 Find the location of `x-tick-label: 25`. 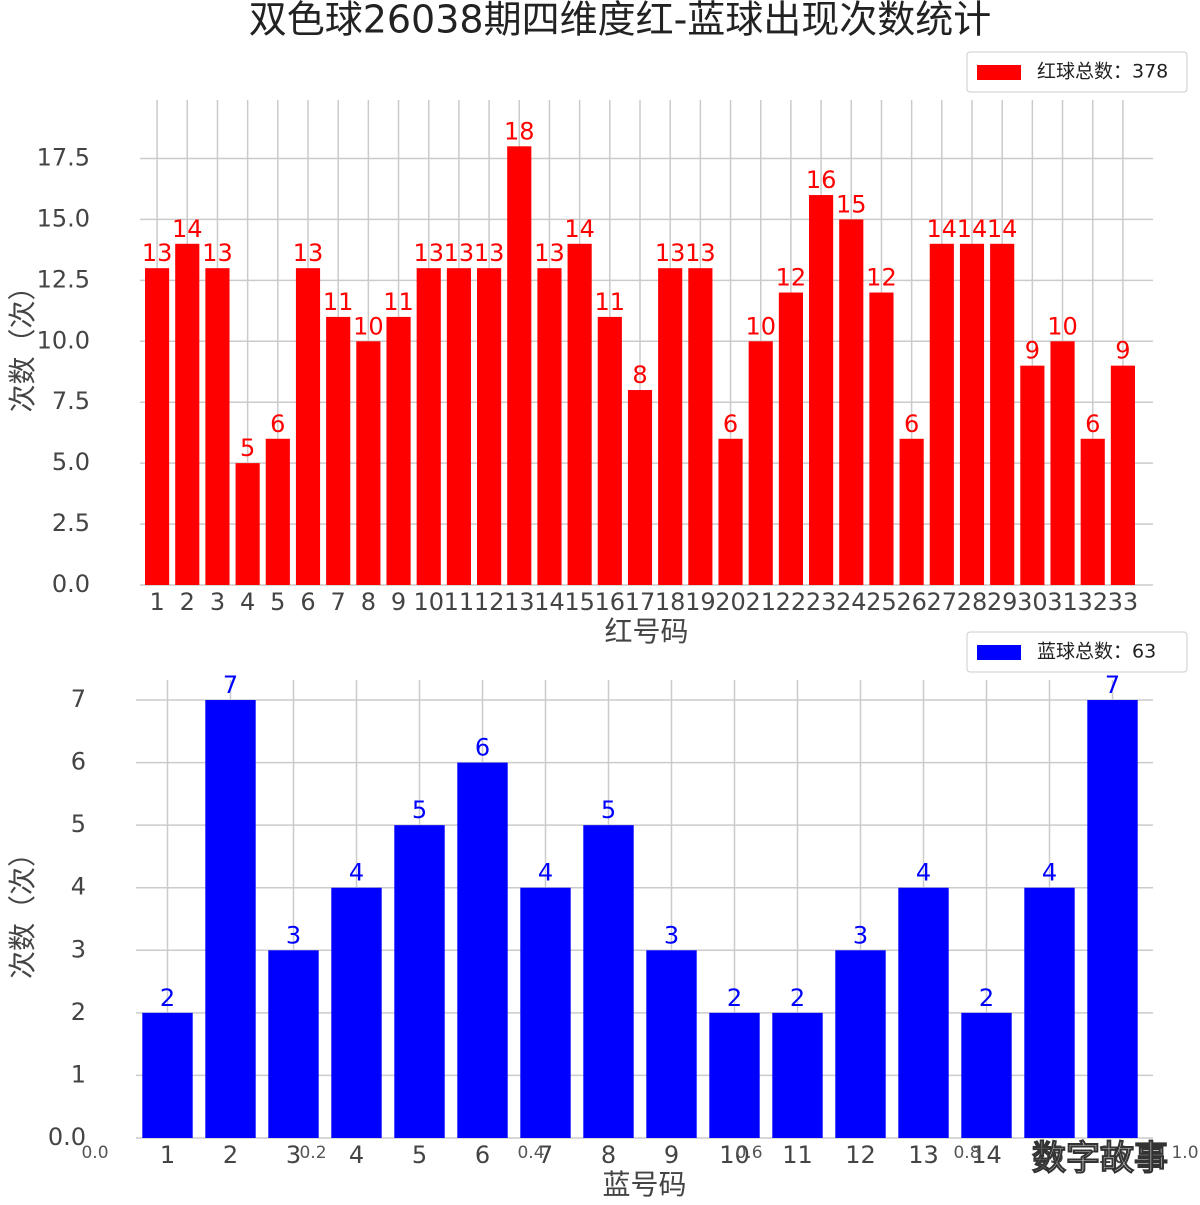

x-tick-label: 25 is located at coordinates (881, 602).